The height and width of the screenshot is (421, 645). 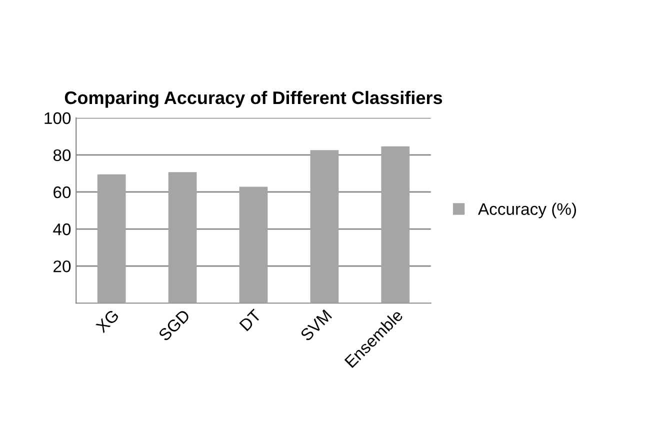 What do you see at coordinates (250, 320) in the screenshot?
I see `x-tick-label: DT` at bounding box center [250, 320].